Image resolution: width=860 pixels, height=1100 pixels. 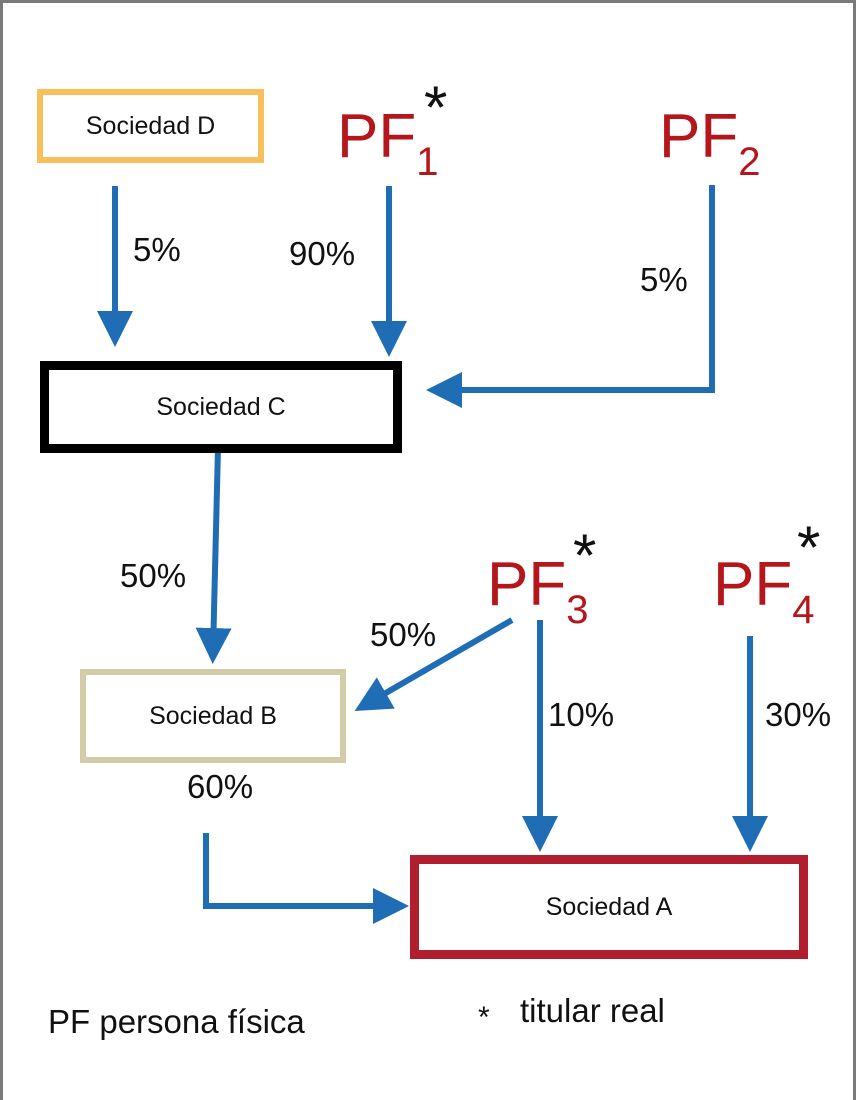 What do you see at coordinates (213, 555) in the screenshot?
I see `arrow-c-to-b` at bounding box center [213, 555].